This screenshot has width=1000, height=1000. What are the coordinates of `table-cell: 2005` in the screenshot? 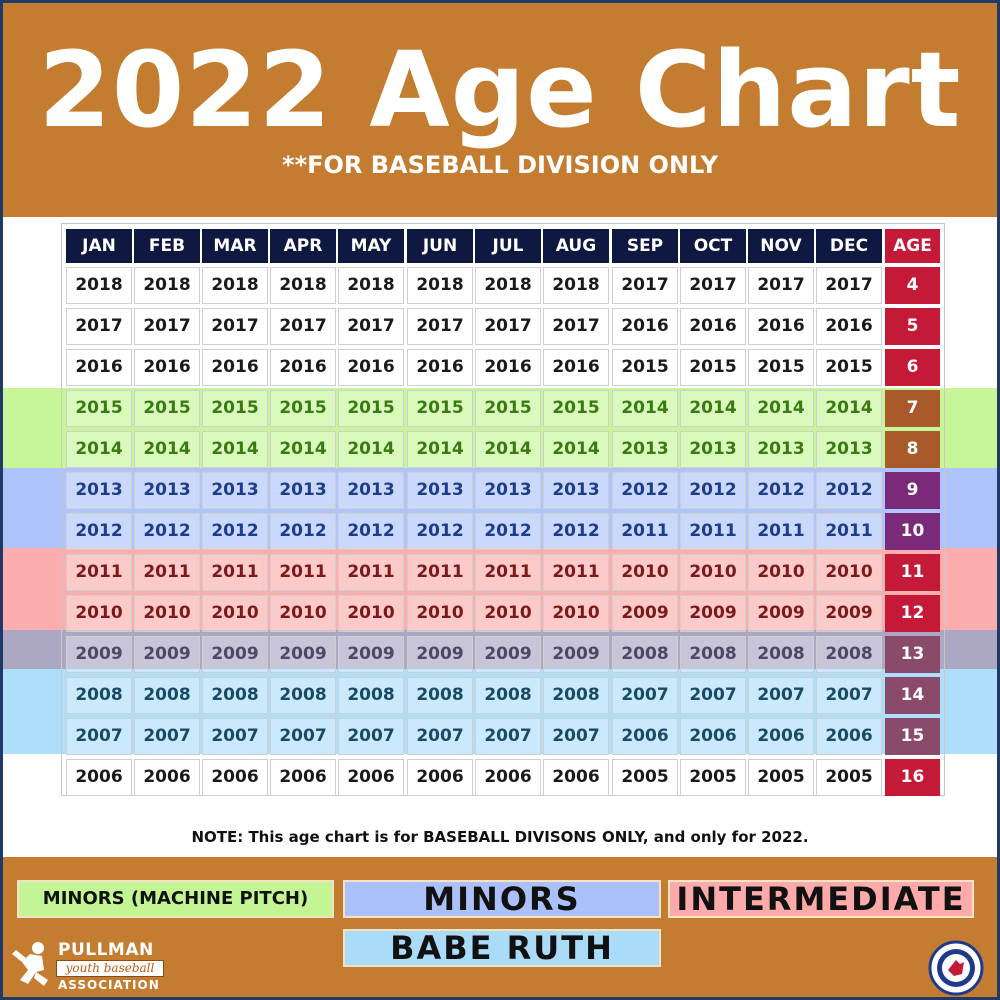 It's located at (849, 777).